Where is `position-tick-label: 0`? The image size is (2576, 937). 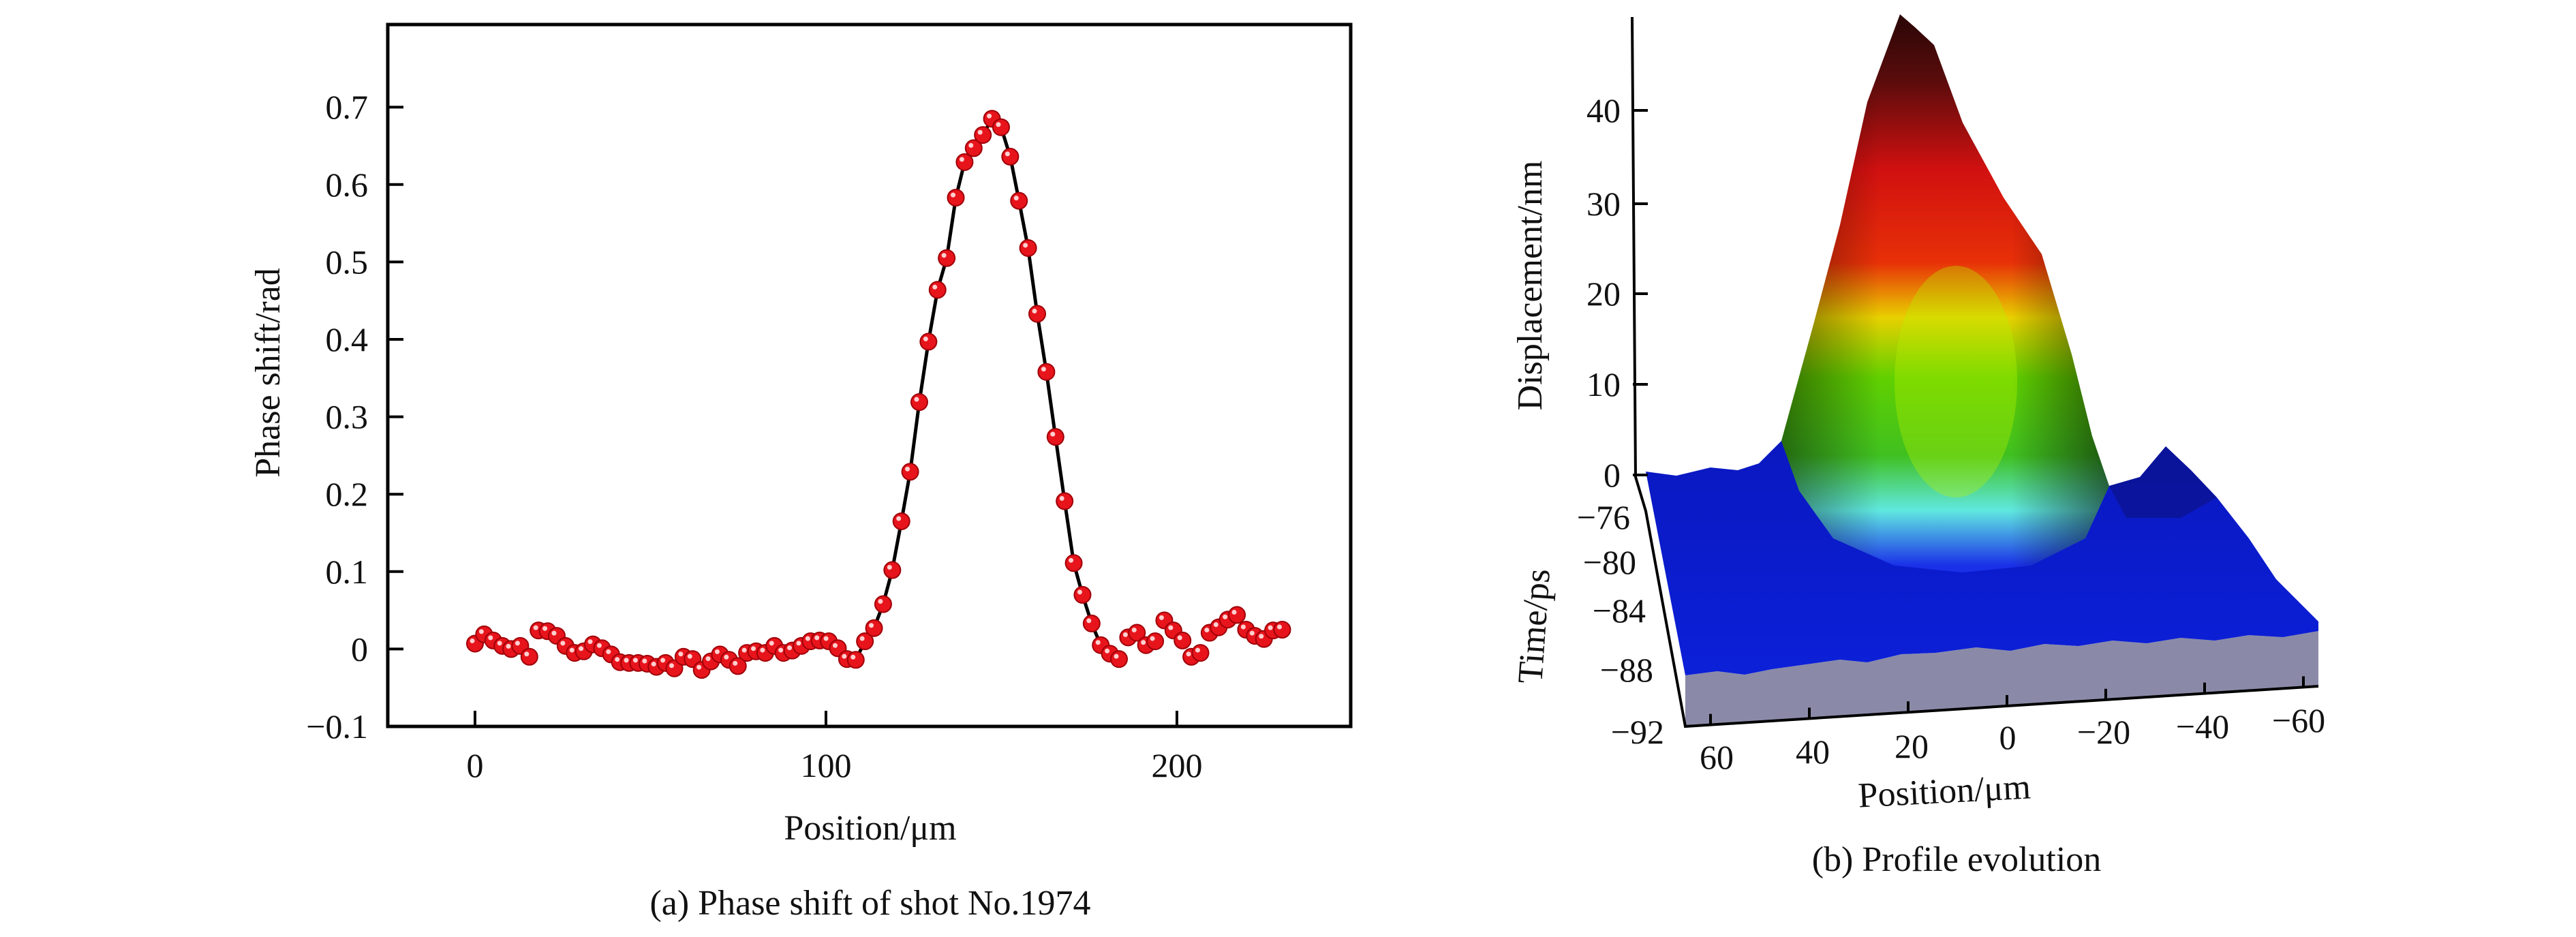
position-tick-label: 0 is located at coordinates (2008, 737).